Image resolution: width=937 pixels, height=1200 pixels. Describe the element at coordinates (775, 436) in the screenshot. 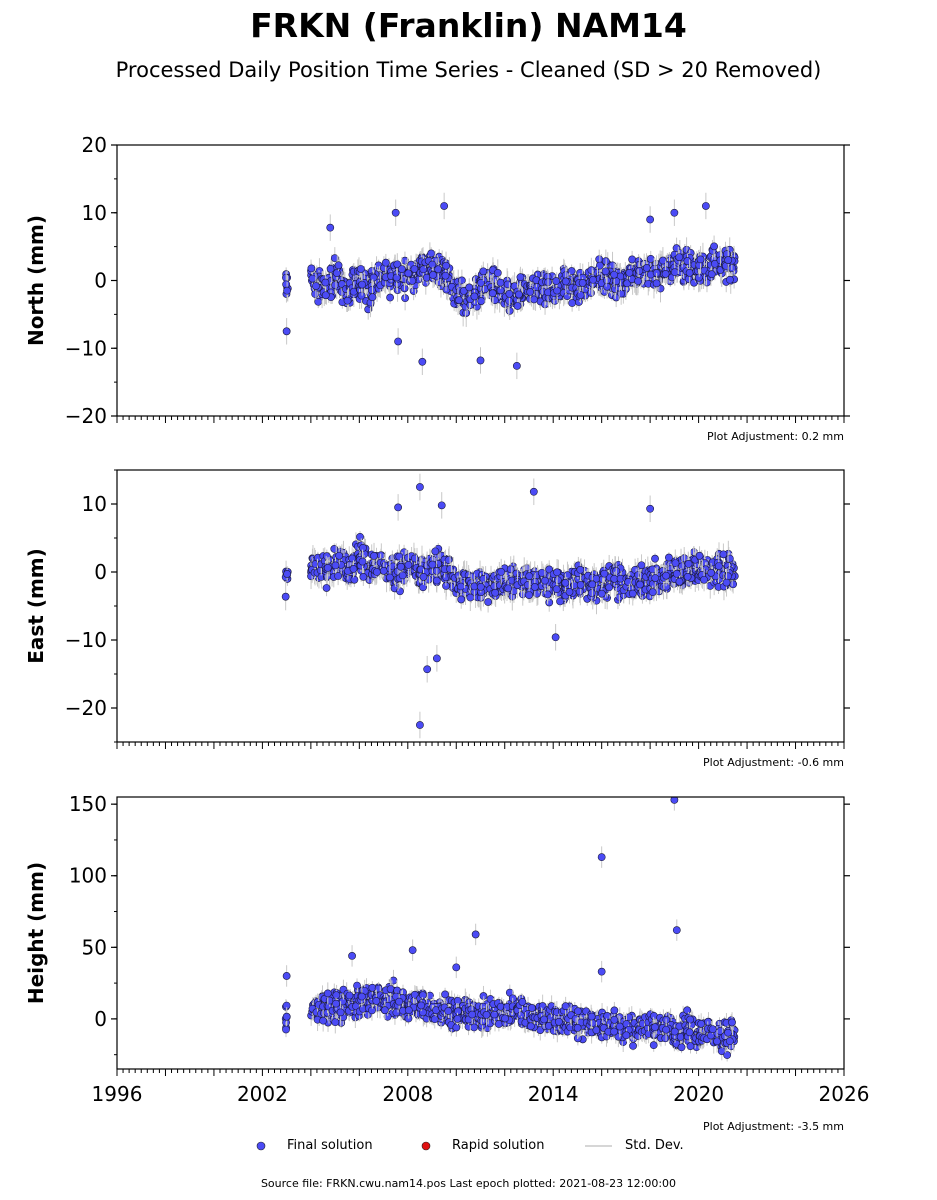

I see `plot-adjustment-note: Plot Adjustment: 0.2 mm` at that location.